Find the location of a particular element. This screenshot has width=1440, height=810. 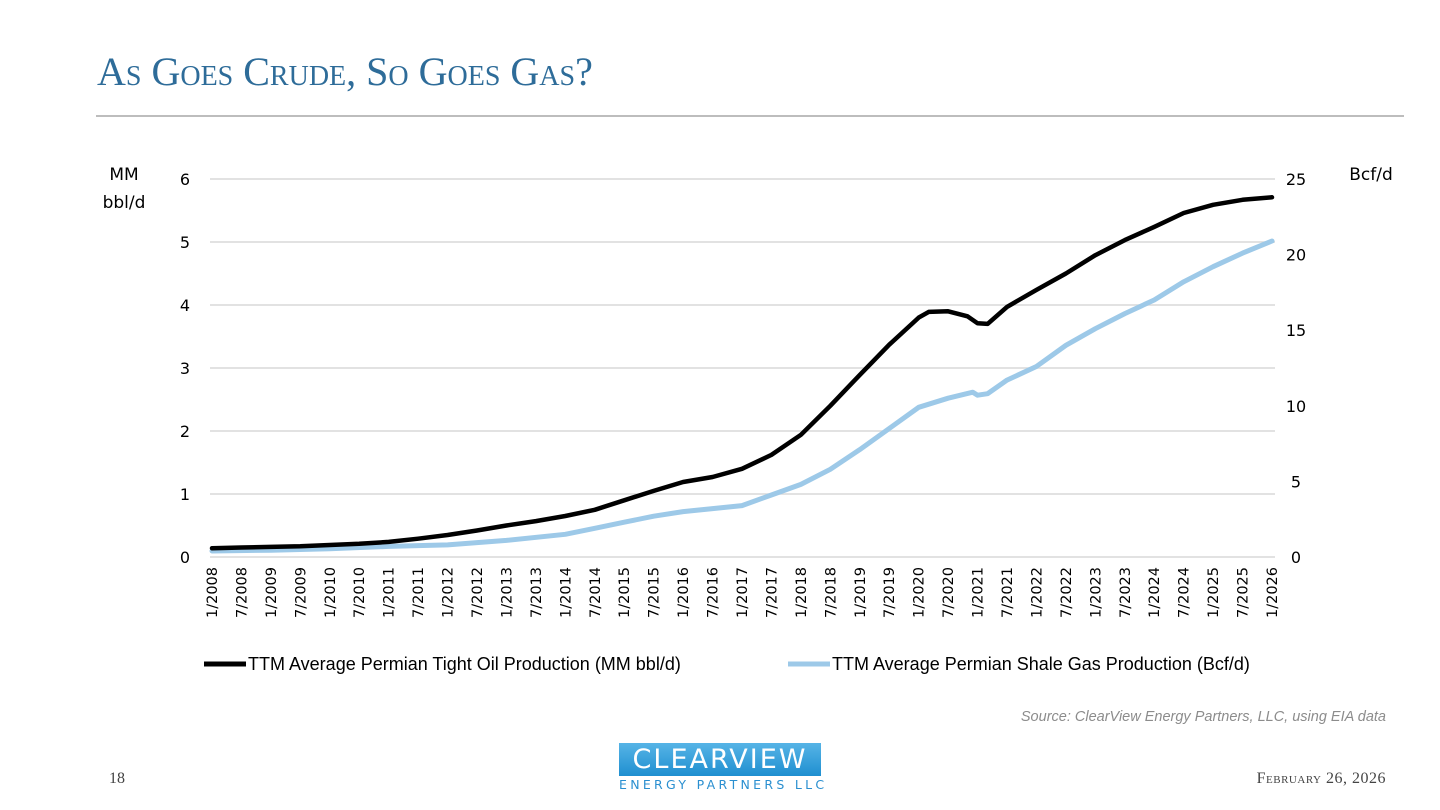

x-tick-label: 1/2018 is located at coordinates (802, 592).